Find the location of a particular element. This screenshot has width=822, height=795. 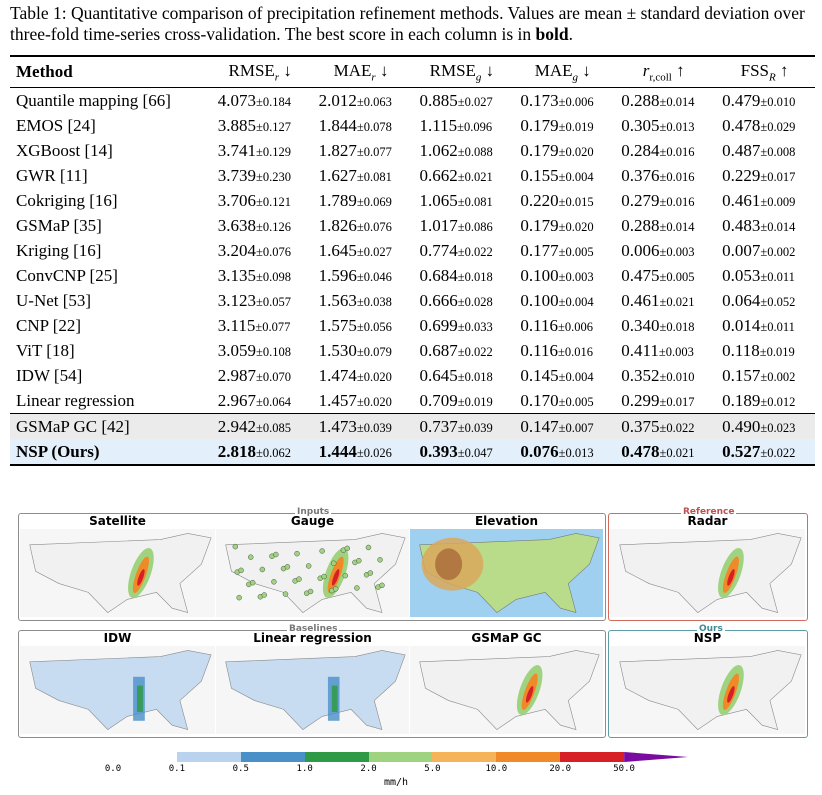

colorbar-tick-label: 20.0 is located at coordinates (560, 769).